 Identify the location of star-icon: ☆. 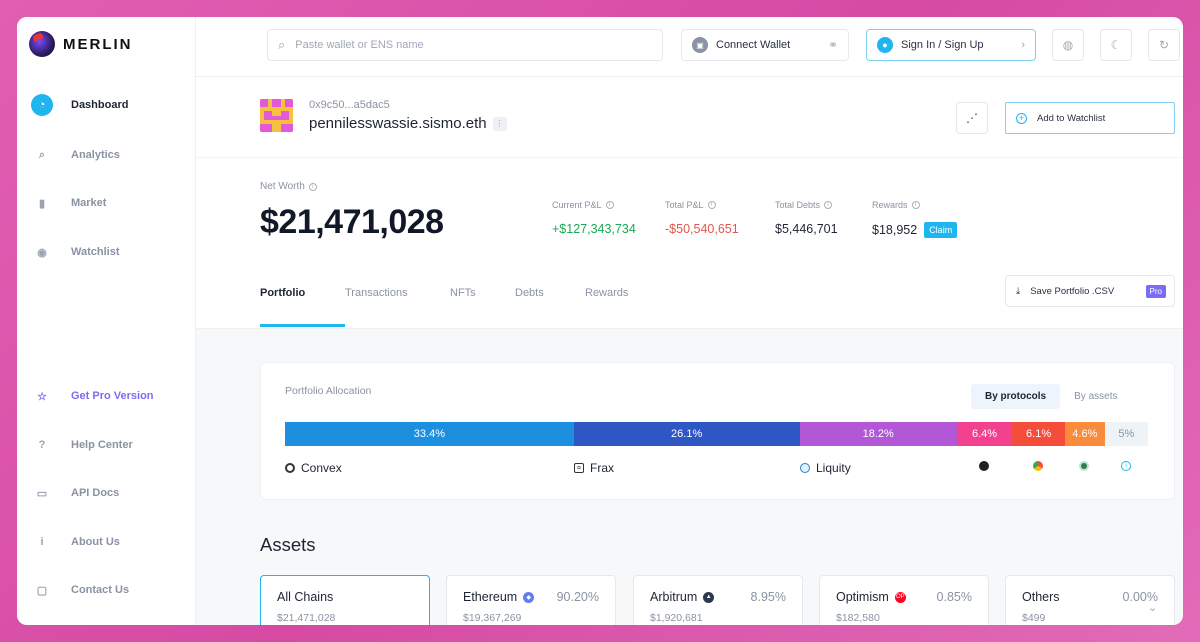
(42, 396).